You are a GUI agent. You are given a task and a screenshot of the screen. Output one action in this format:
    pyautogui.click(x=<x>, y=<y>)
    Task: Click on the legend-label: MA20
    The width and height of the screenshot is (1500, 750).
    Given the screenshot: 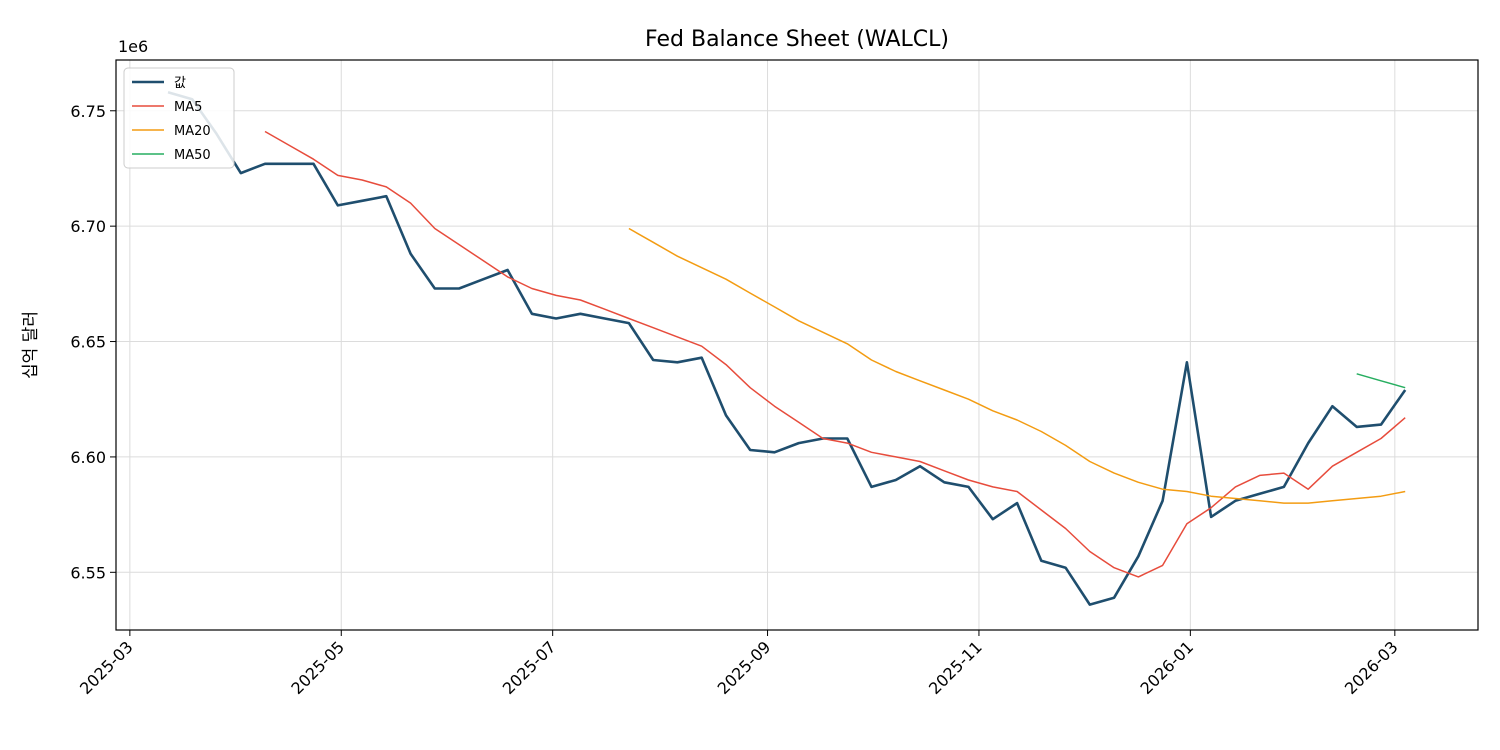 What is the action you would take?
    pyautogui.click(x=192, y=131)
    